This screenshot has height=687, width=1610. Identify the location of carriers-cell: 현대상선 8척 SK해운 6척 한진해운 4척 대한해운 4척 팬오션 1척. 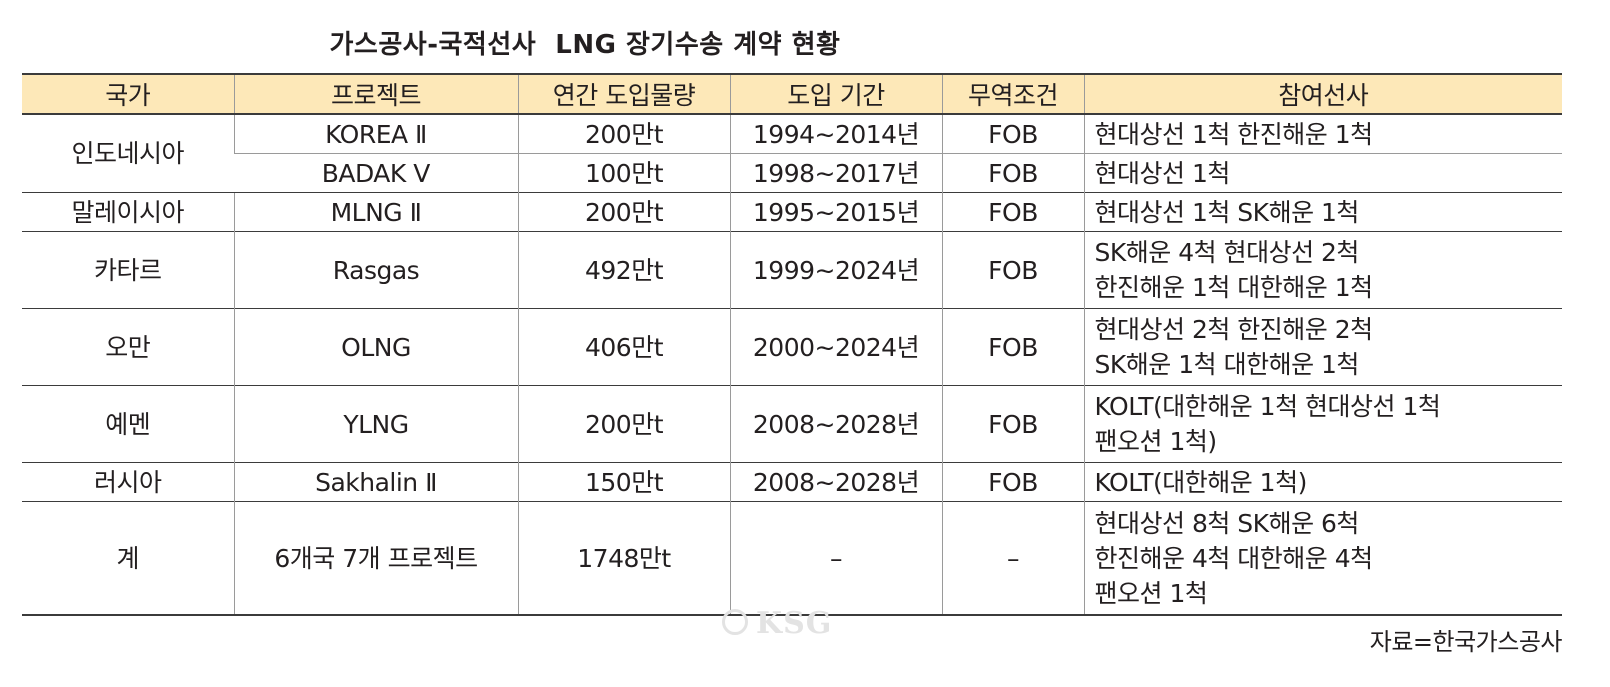
(1322, 558).